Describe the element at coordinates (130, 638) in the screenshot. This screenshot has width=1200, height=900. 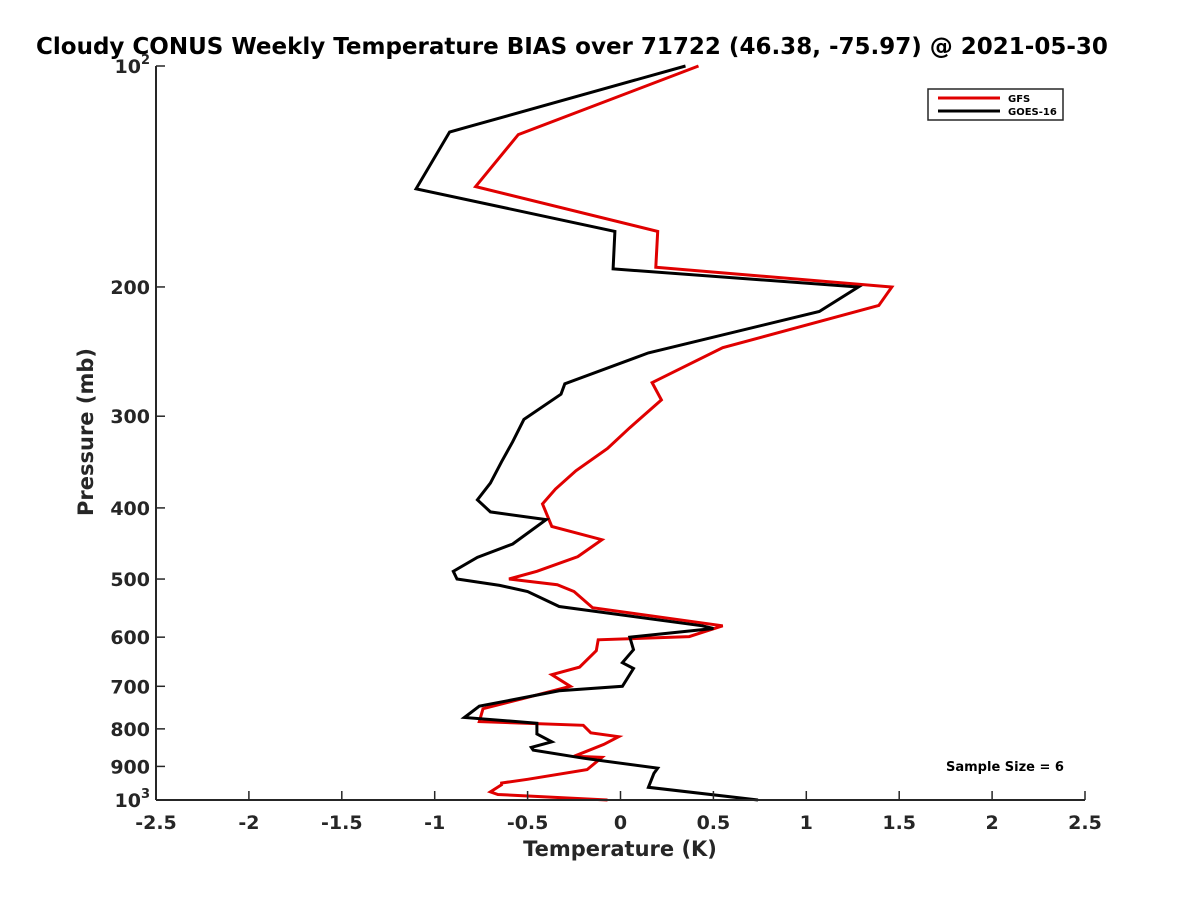
I see `y-tick-label: 600` at that location.